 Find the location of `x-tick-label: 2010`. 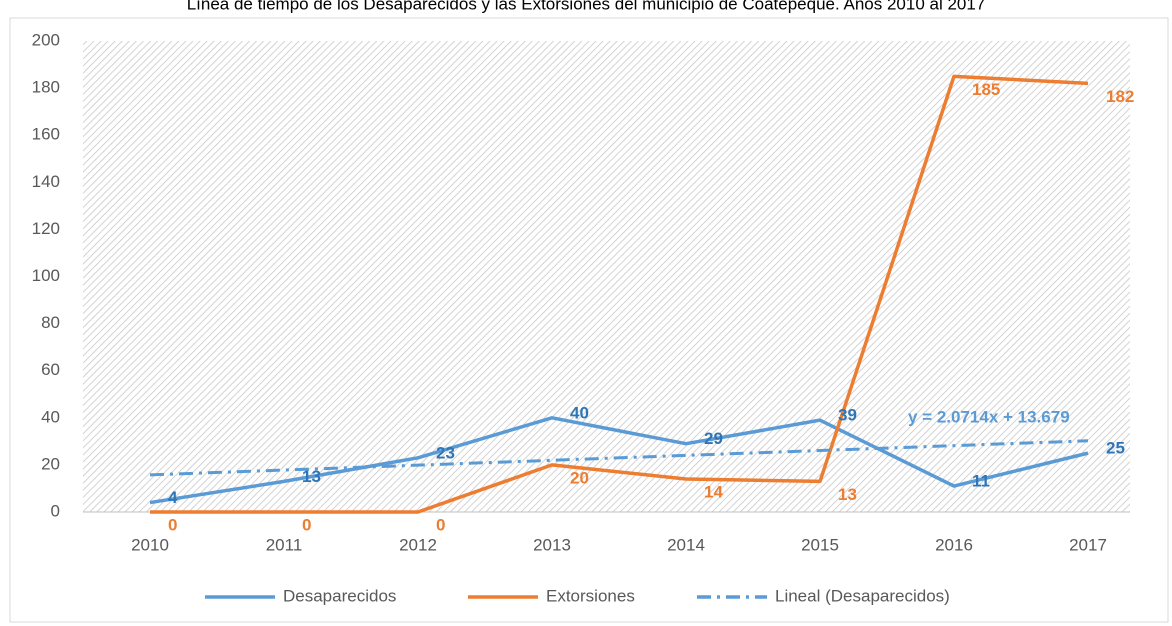

x-tick-label: 2010 is located at coordinates (150, 544).